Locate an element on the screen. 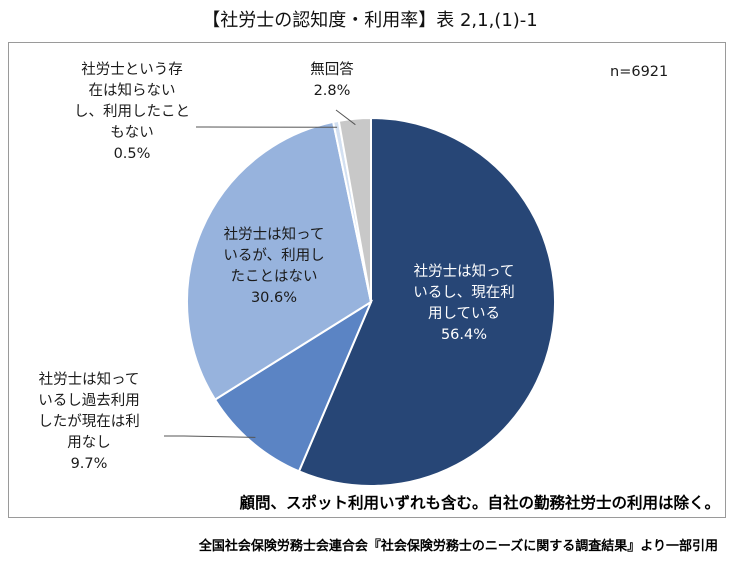 This screenshot has width=740, height=567. sample-size-label: n=6921 is located at coordinates (639, 72).